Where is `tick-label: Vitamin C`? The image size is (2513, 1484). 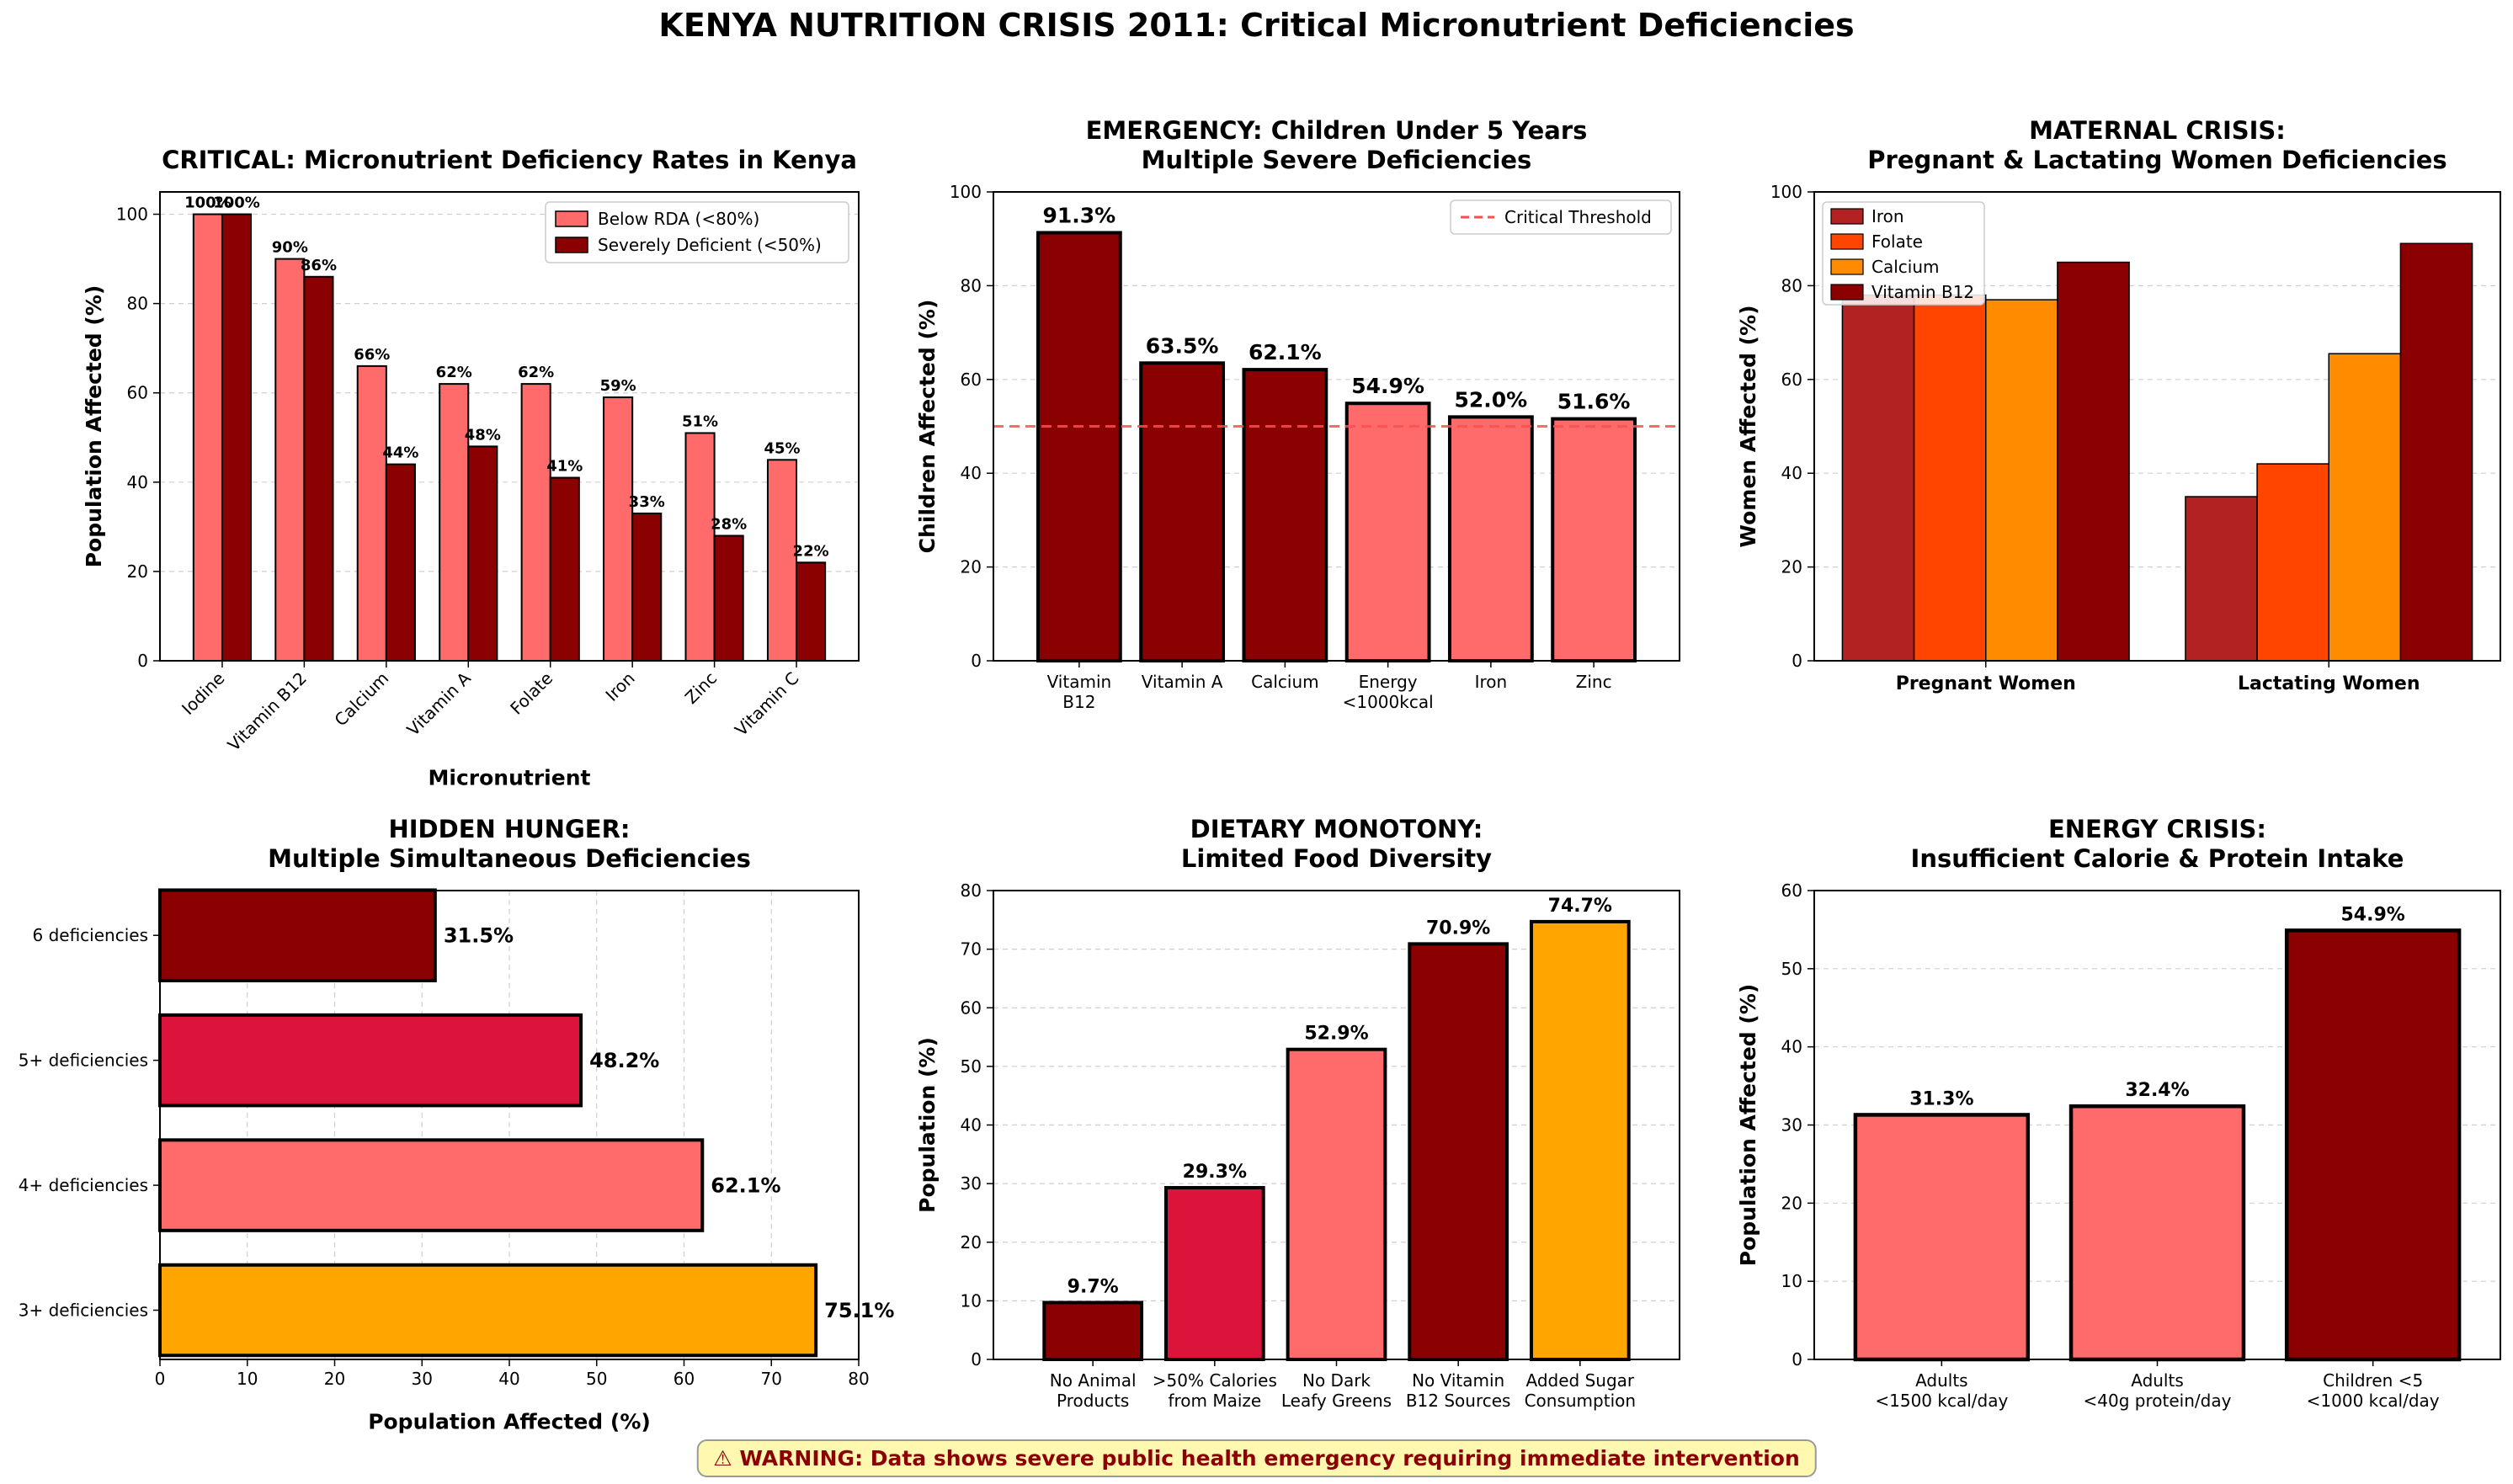 tick-label: Vitamin C is located at coordinates (767, 704).